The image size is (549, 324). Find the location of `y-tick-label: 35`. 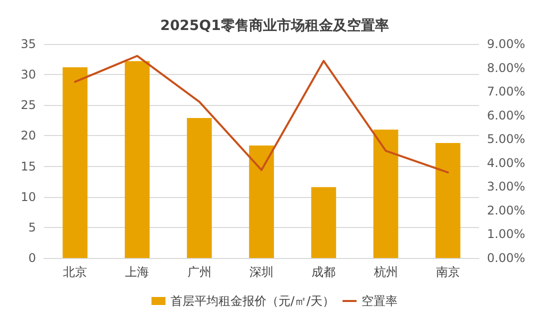

y-tick-label: 35 is located at coordinates (28, 44).